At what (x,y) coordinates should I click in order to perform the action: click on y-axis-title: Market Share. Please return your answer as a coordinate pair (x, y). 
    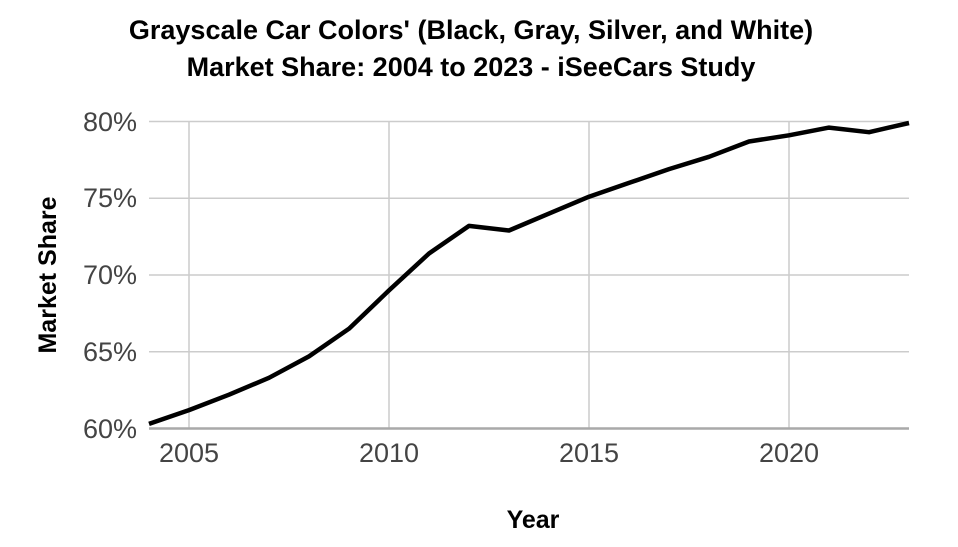
    Looking at the image, I should click on (48, 275).